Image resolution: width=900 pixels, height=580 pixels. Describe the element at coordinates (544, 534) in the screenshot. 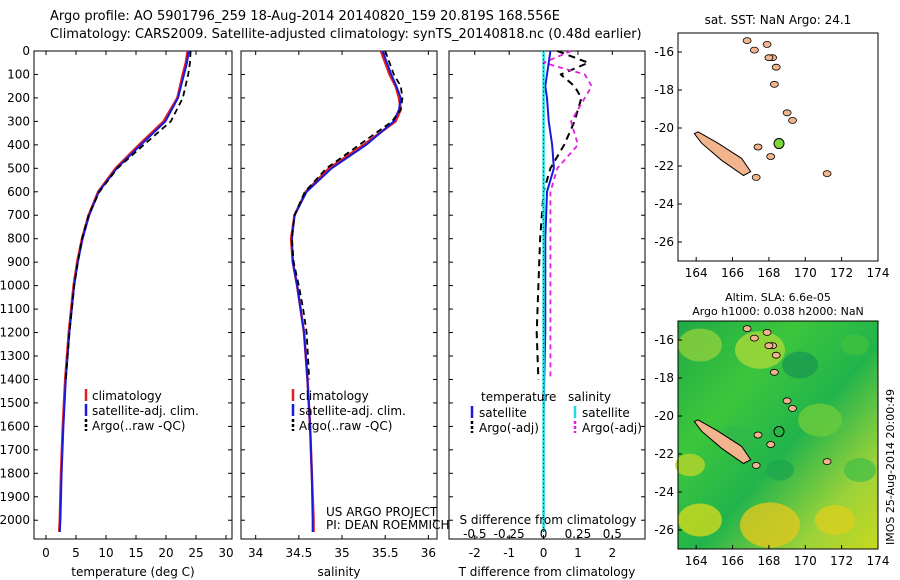

I see `x2-tick-label: 0` at that location.